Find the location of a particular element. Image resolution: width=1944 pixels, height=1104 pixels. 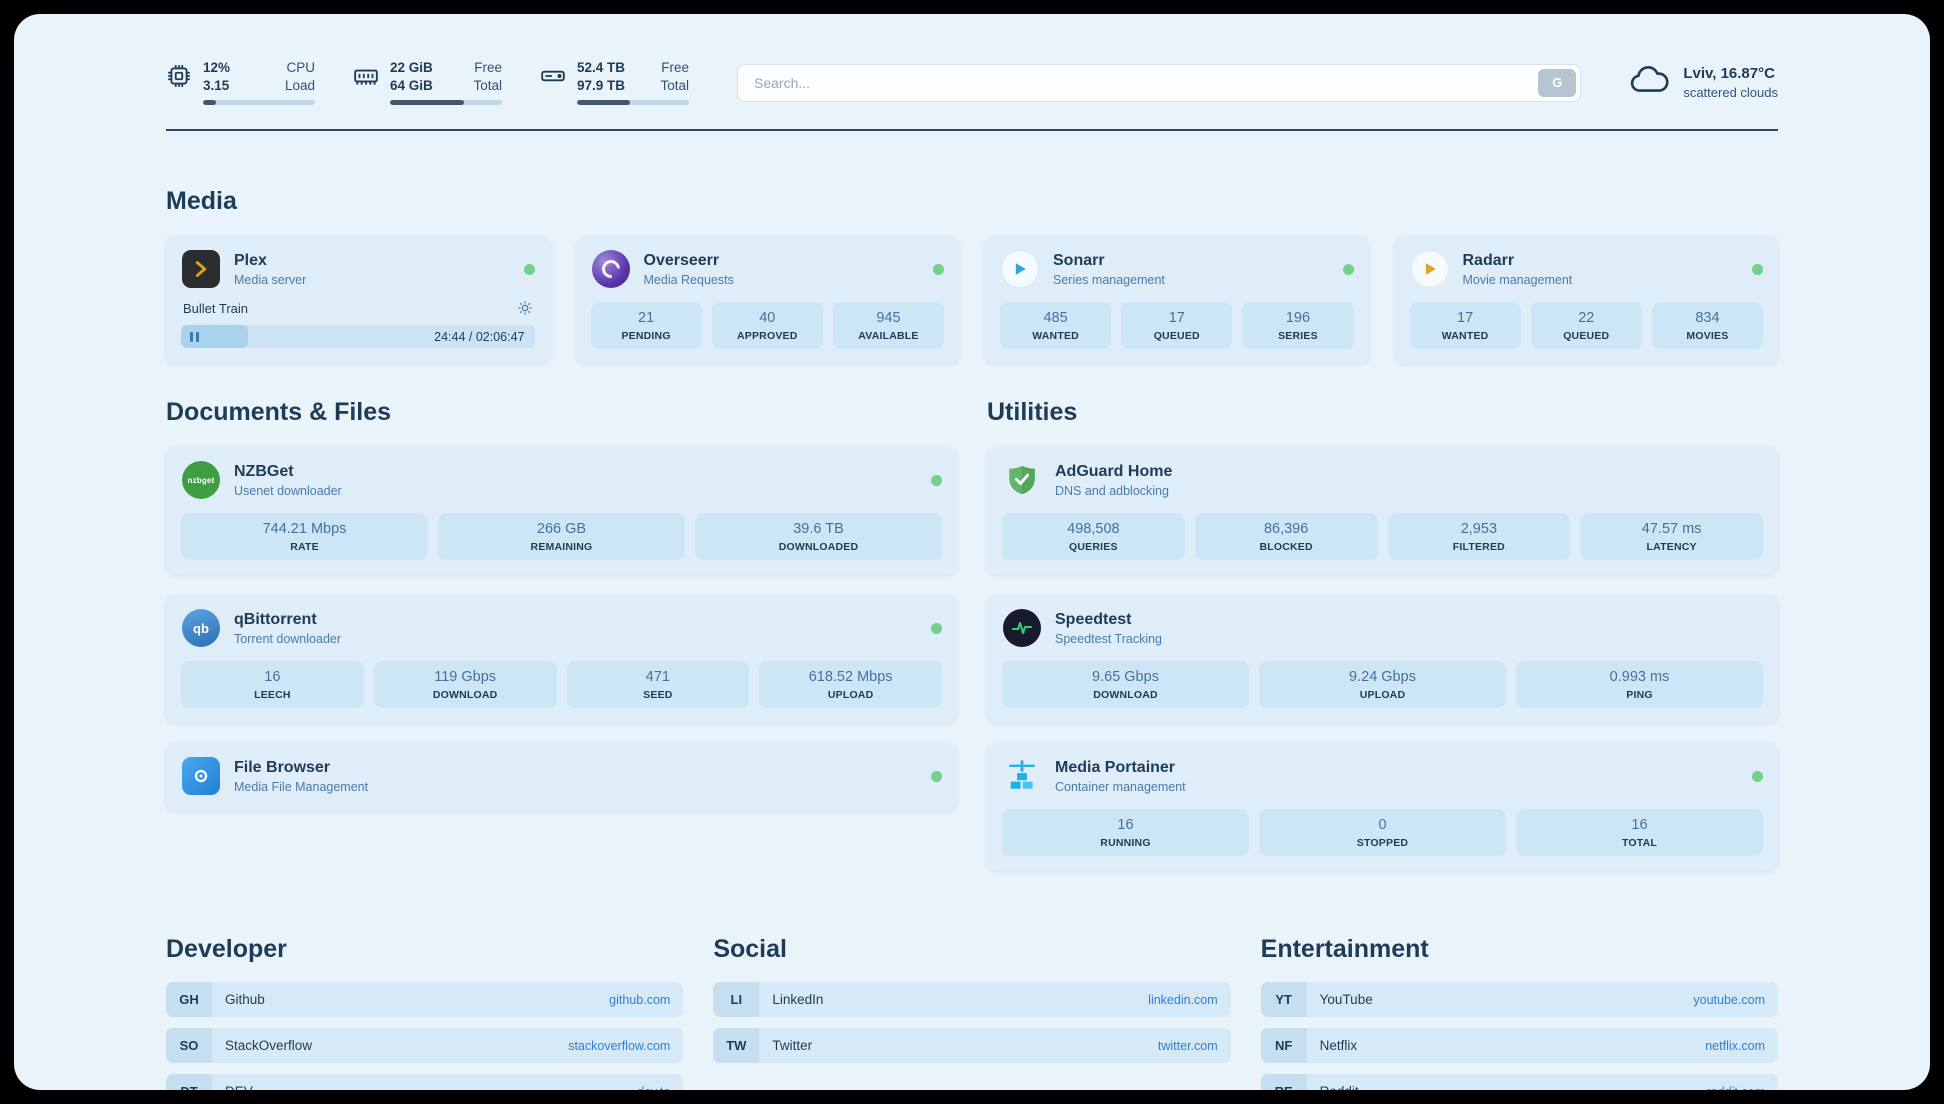

reddit-abbr-icon: RE is located at coordinates (1283, 1082).